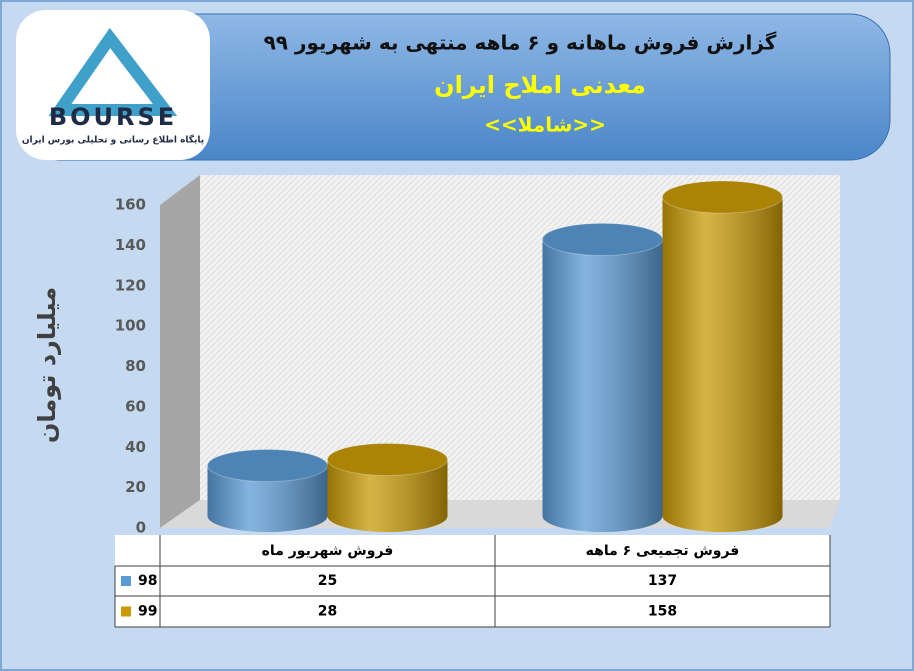 This screenshot has height=671, width=914. Describe the element at coordinates (130, 326) in the screenshot. I see `y-tick-label: 100` at that location.